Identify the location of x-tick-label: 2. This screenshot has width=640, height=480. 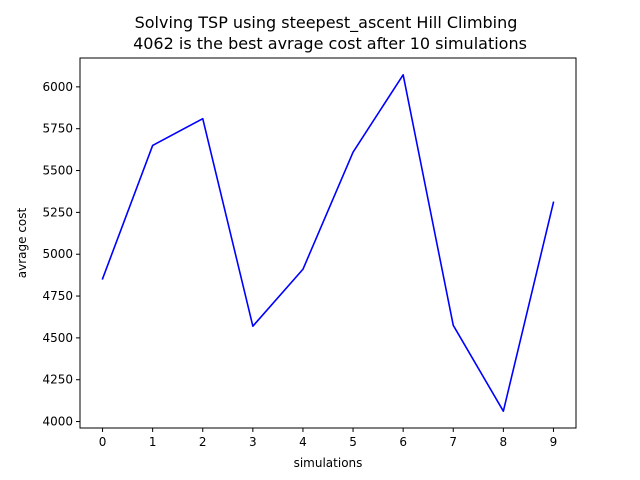
(203, 442).